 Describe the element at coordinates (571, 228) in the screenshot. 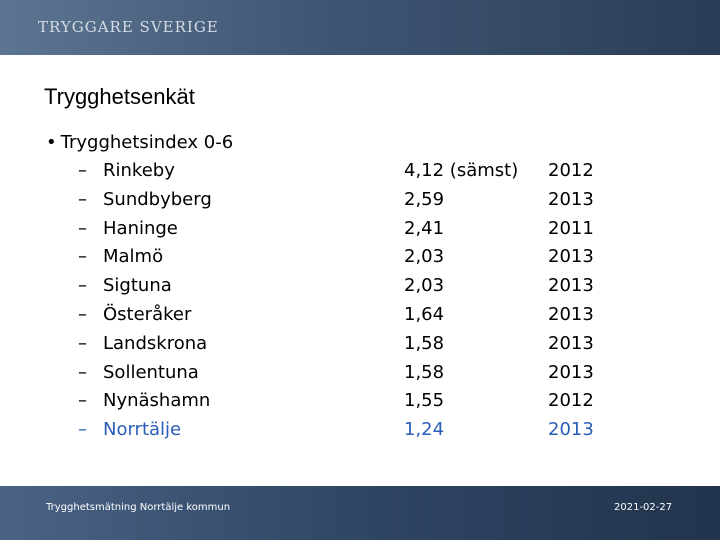

I see `survey-year: 2011` at that location.